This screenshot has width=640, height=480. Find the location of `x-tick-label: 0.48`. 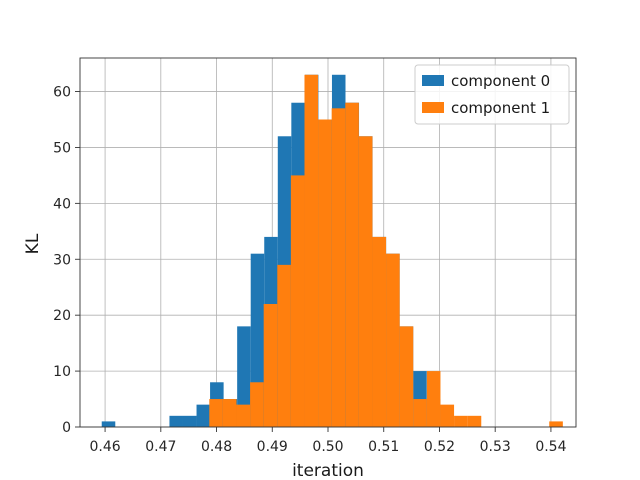

x-tick-label: 0.48 is located at coordinates (216, 447).